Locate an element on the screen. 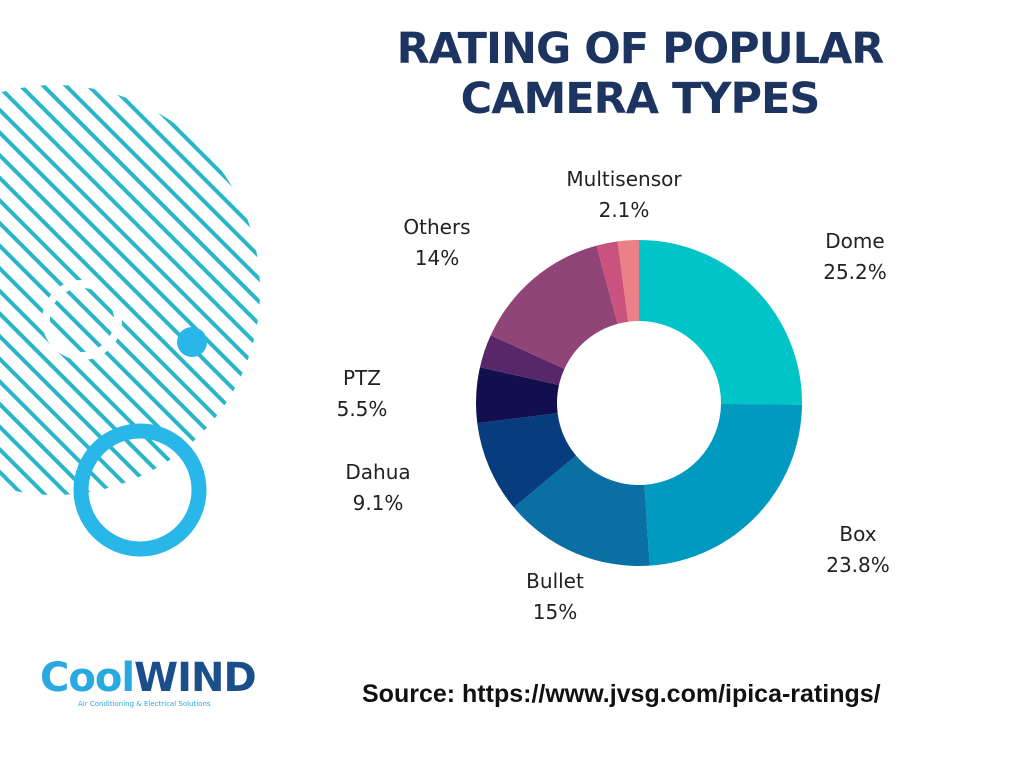  large-ring-decoration is located at coordinates (140, 490).